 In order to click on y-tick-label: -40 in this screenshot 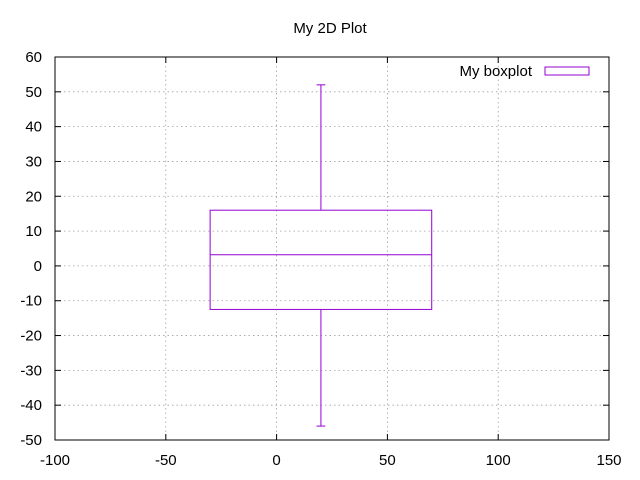, I will do `click(31, 405)`.